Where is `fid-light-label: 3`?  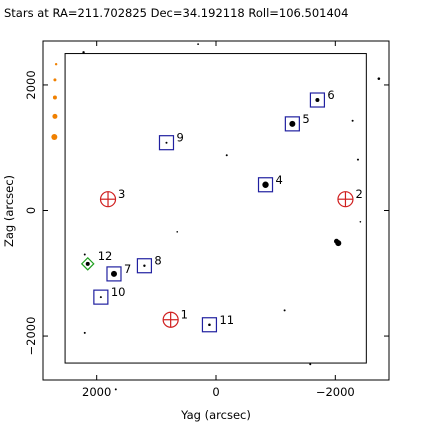
fid-light-label: 3 is located at coordinates (121, 194).